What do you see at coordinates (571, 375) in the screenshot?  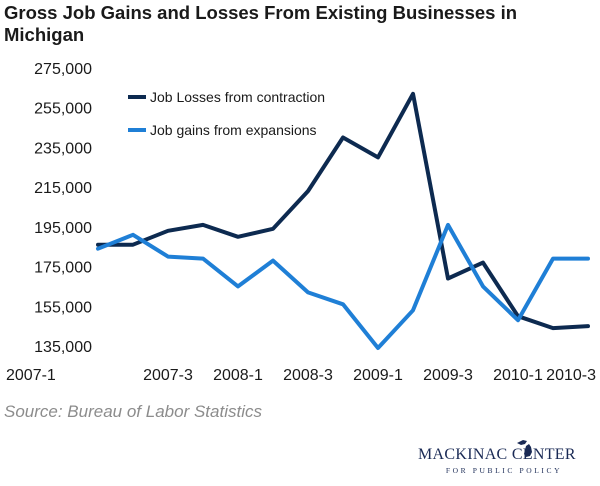 I see `x-tick-label: 2010-3` at bounding box center [571, 375].